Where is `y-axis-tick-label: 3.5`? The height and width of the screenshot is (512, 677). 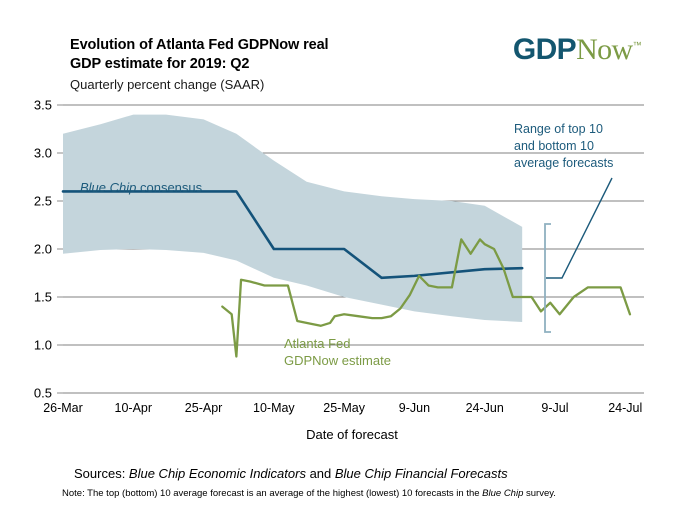 y-axis-tick-label: 3.5 is located at coordinates (43, 105).